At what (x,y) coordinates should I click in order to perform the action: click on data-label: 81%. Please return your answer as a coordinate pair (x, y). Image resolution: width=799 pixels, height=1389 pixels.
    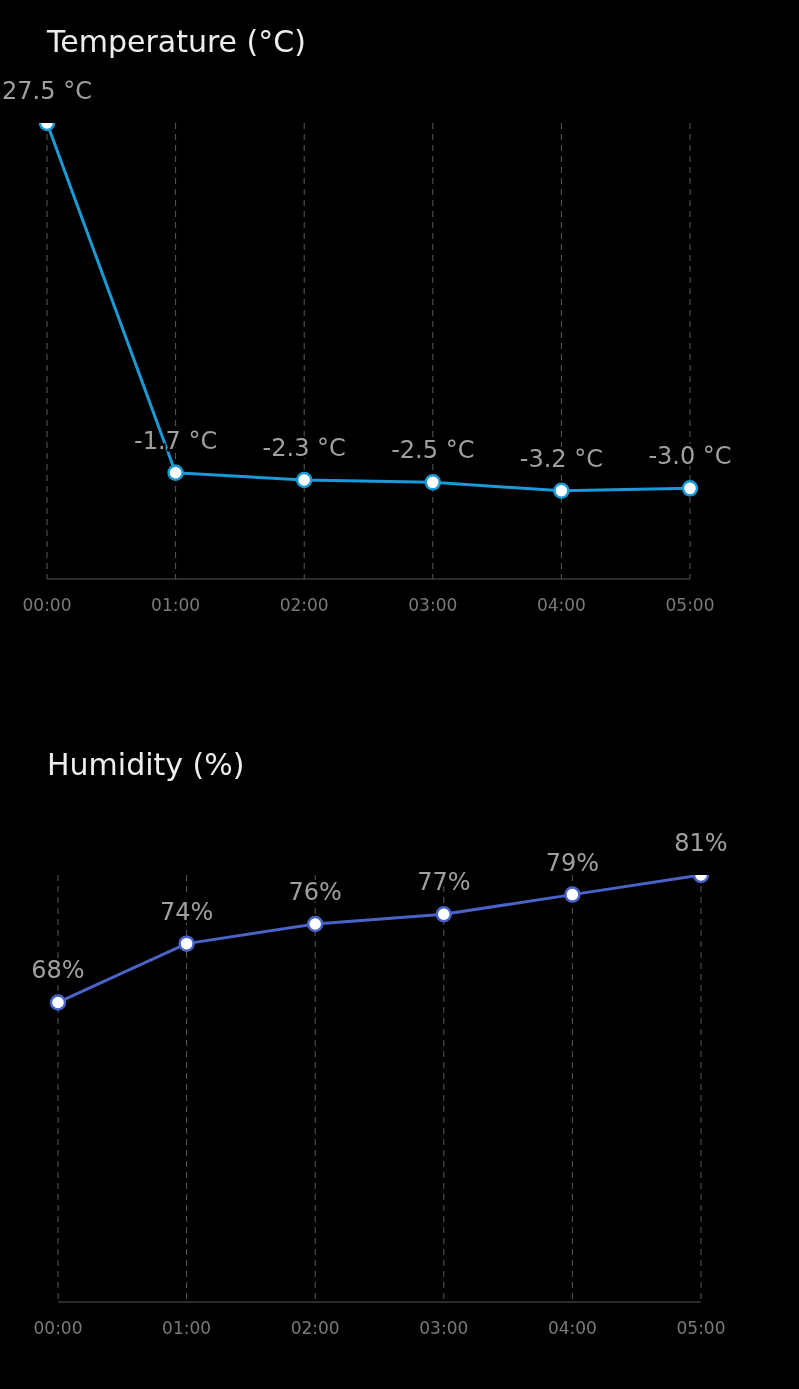
    Looking at the image, I should click on (701, 843).